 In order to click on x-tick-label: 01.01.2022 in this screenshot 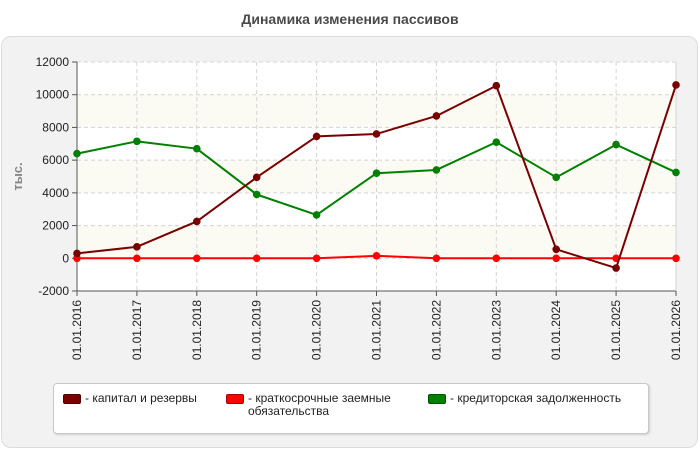, I will do `click(436, 330)`.